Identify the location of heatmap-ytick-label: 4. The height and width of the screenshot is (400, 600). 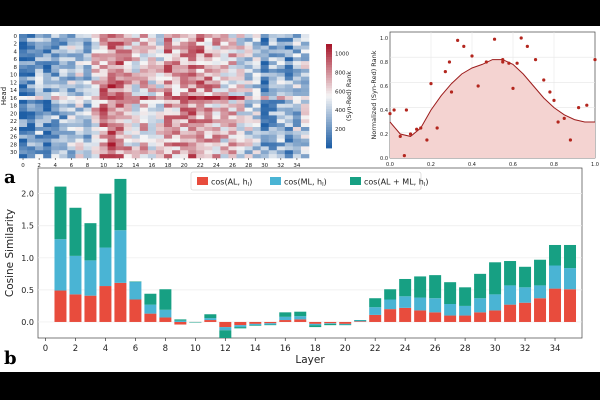
(16, 52).